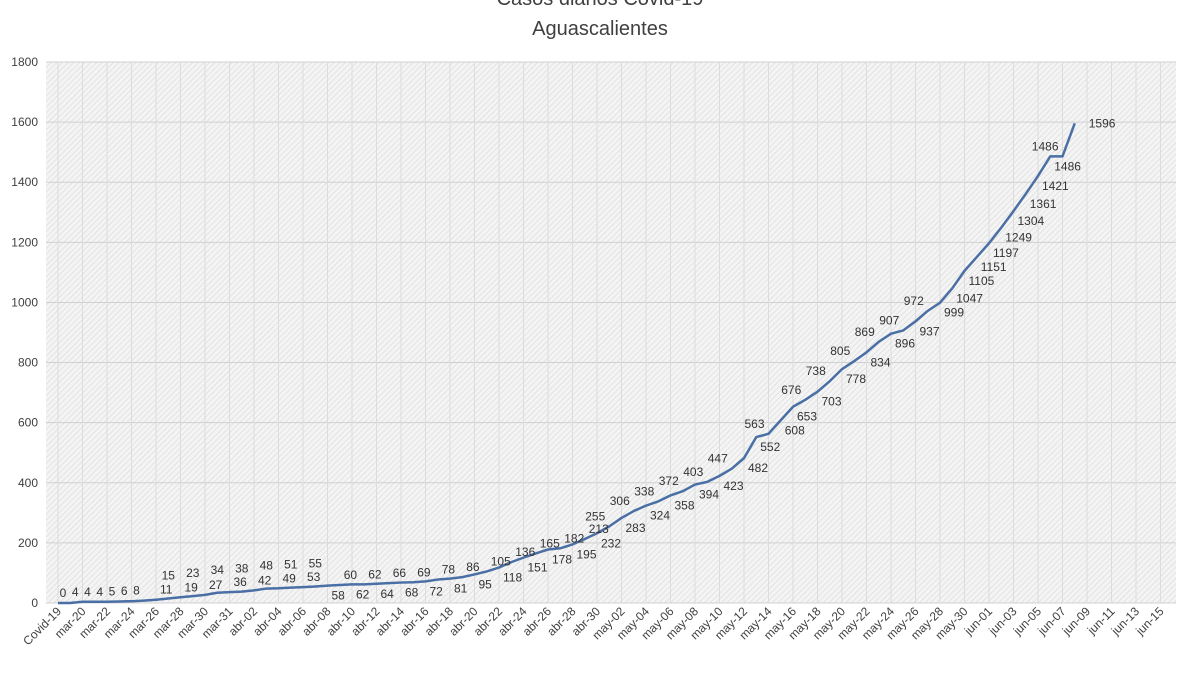 This screenshot has width=1200, height=675. Describe the element at coordinates (1102, 123) in the screenshot. I see `data-label: 1596` at that location.